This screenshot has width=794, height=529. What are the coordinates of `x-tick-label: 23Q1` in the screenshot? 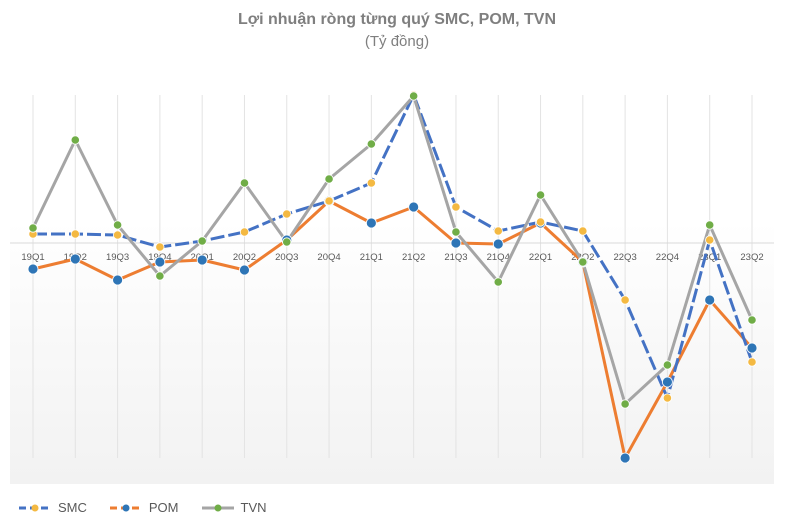 It's located at (709, 257).